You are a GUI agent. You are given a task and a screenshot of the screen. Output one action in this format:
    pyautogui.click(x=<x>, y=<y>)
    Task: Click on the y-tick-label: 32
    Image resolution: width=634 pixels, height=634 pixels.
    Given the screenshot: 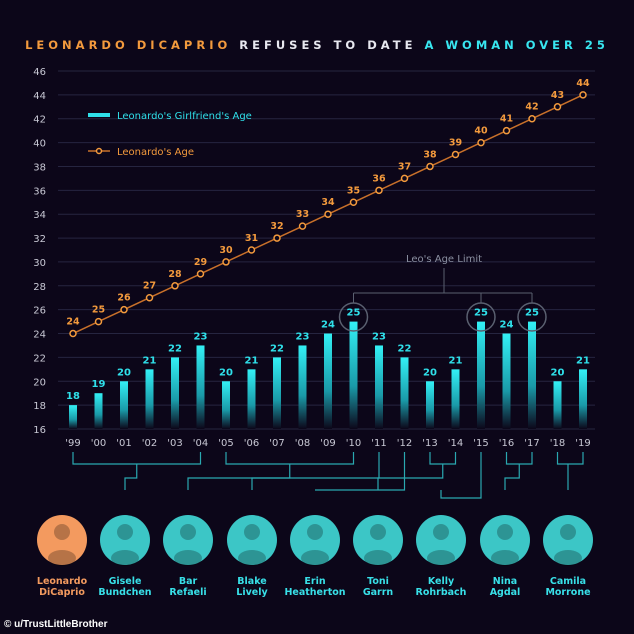 What is the action you would take?
    pyautogui.click(x=39, y=239)
    